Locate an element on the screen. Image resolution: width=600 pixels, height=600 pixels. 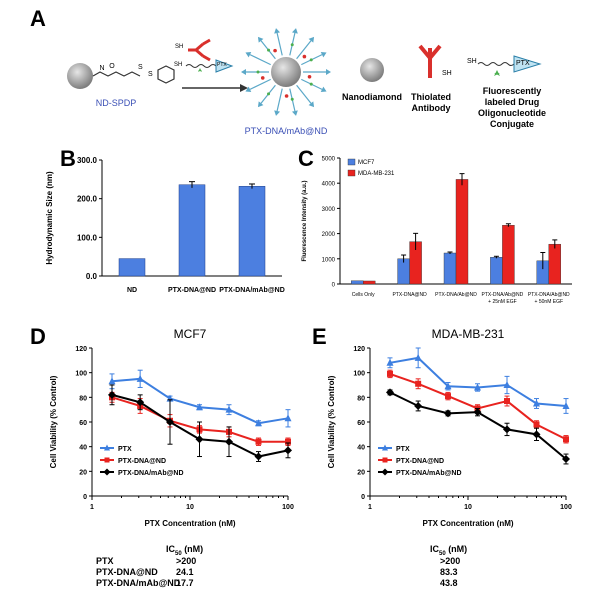
panel-letter-c: C is located at coordinates (306, 158).